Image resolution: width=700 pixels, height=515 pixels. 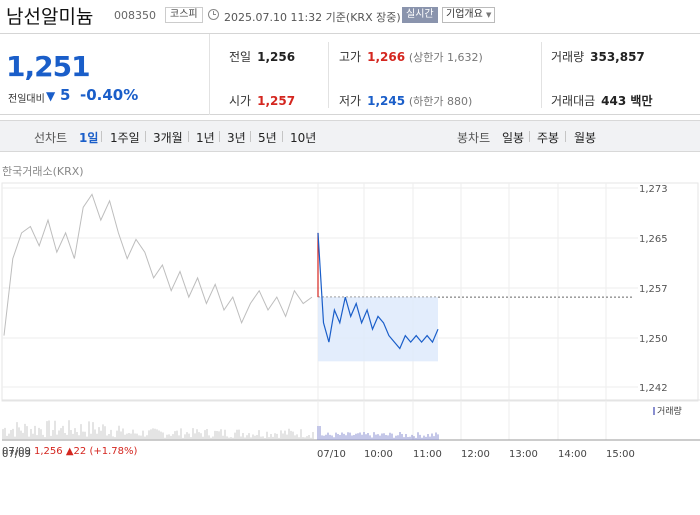 I want to click on company-name: 남선알미늄, so click(x=50, y=17).